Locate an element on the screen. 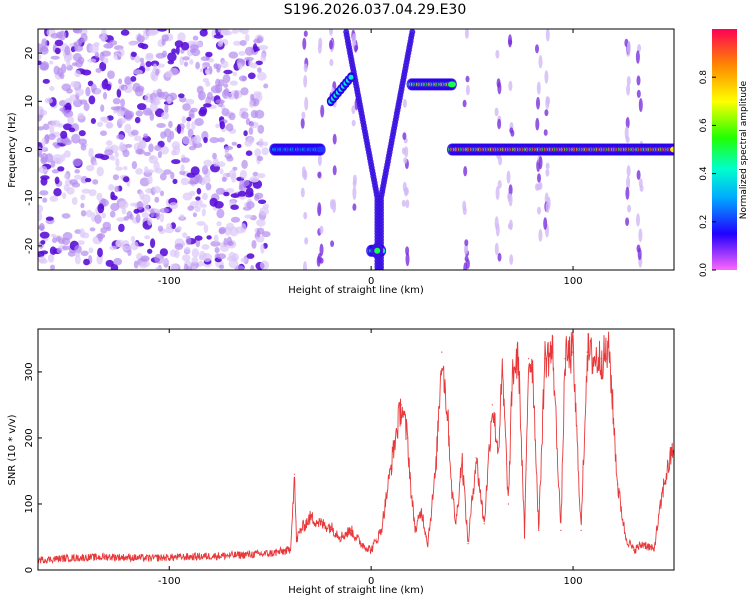  spectrogram-y-ticks: -20 -10 0 10 20 is located at coordinates (33, 150).